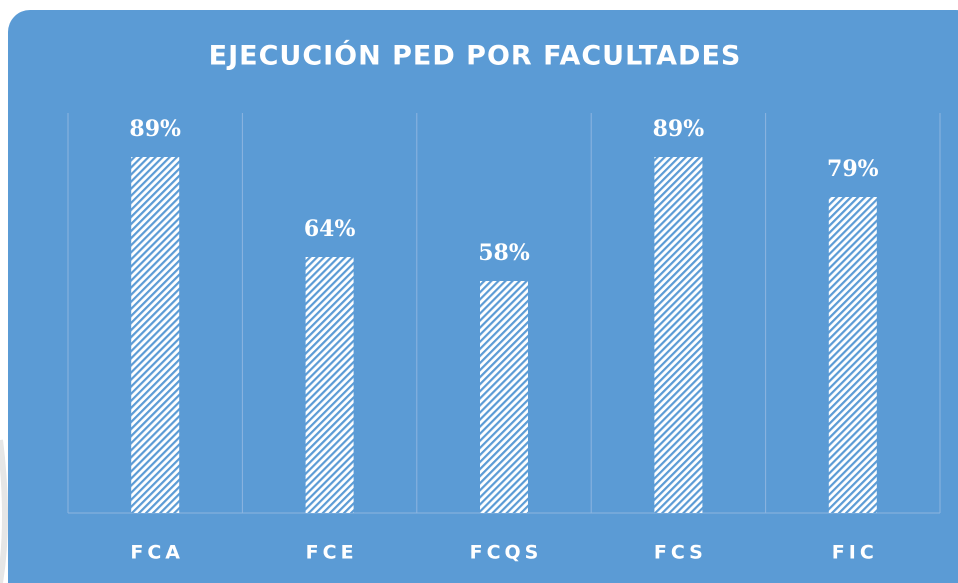  I want to click on x-tick-label: FCS, so click(680, 553).